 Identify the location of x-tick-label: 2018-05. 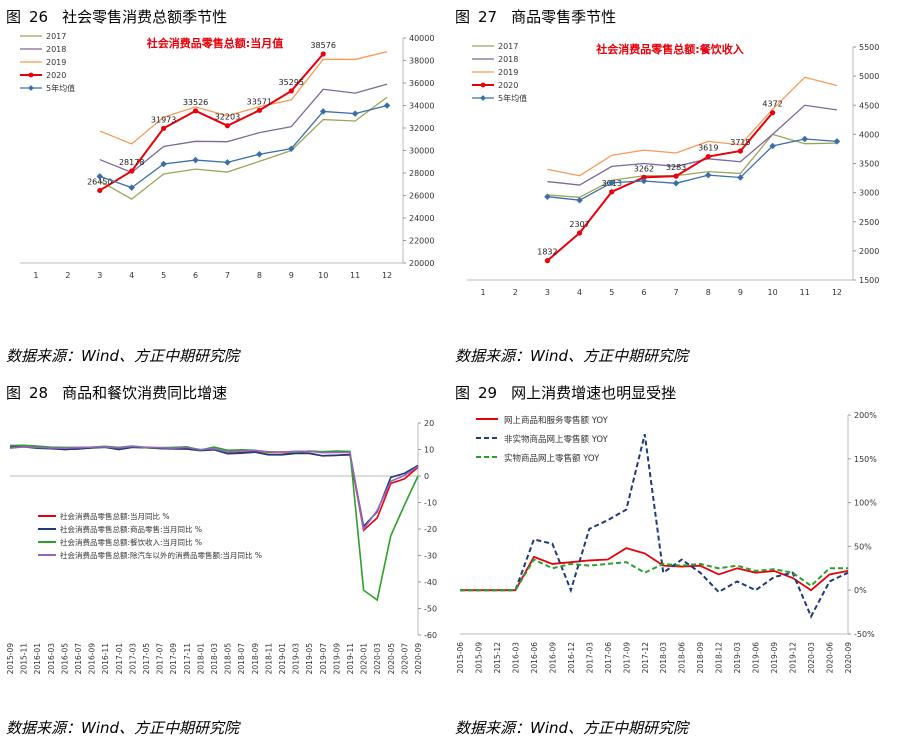
(228, 659).